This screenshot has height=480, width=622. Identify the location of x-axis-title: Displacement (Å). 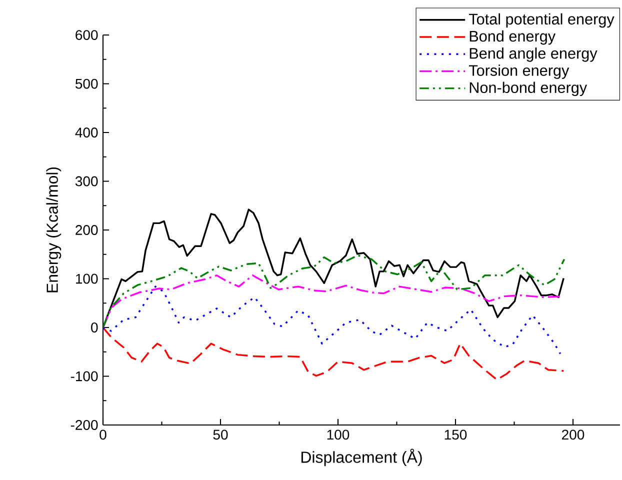
(361, 457).